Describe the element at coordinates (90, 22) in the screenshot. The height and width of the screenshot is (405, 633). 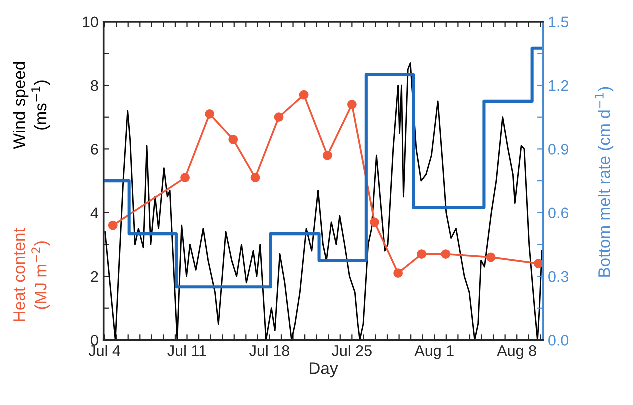
I see `y-tick-label: 10` at that location.